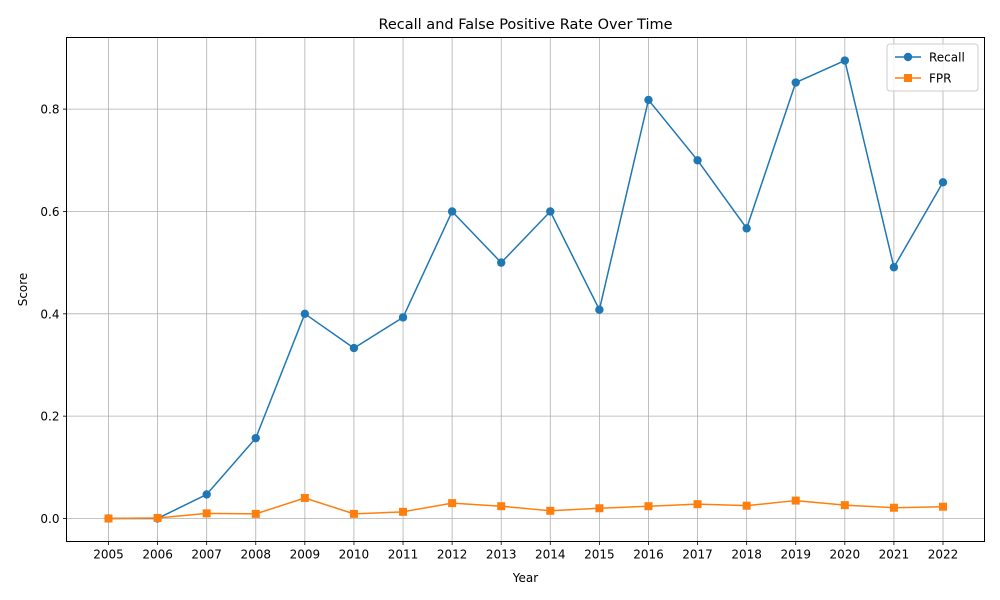 The height and width of the screenshot is (600, 1000). Describe the element at coordinates (894, 555) in the screenshot. I see `x-tick-label: 2021` at that location.